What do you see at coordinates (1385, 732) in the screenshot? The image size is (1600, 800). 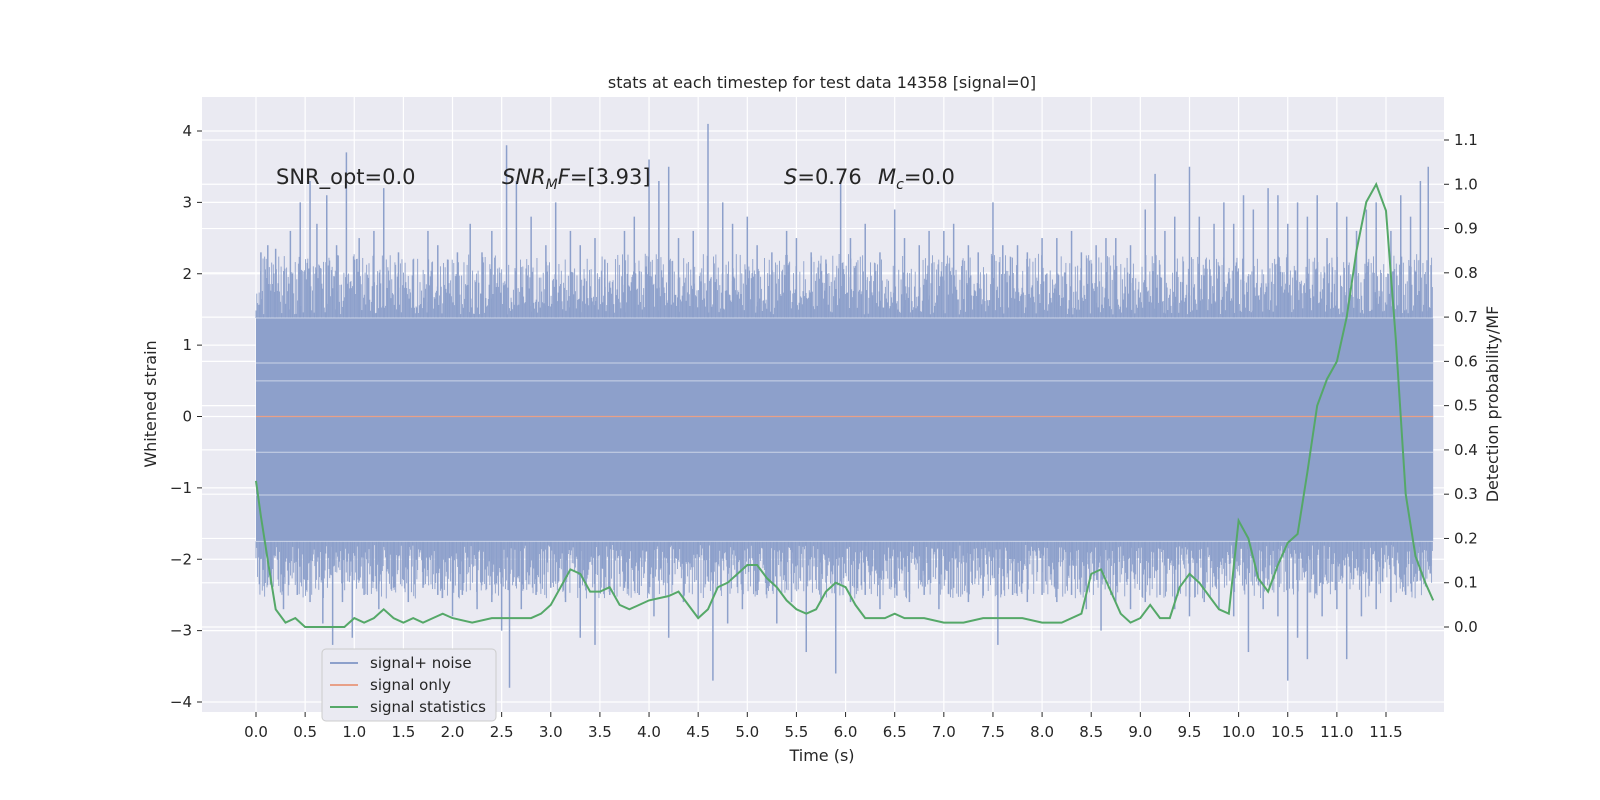 I see `x-tick-label: 11.5` at bounding box center [1385, 732].